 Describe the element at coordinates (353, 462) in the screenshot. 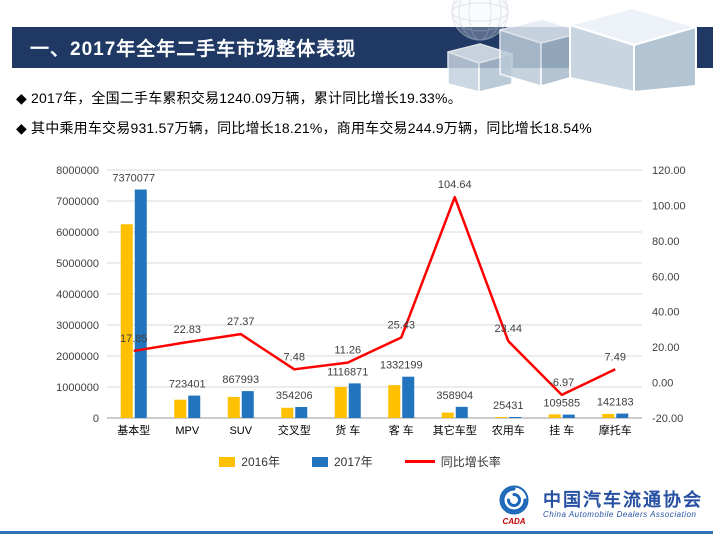

I see `legend-label-2017: 2017年` at that location.